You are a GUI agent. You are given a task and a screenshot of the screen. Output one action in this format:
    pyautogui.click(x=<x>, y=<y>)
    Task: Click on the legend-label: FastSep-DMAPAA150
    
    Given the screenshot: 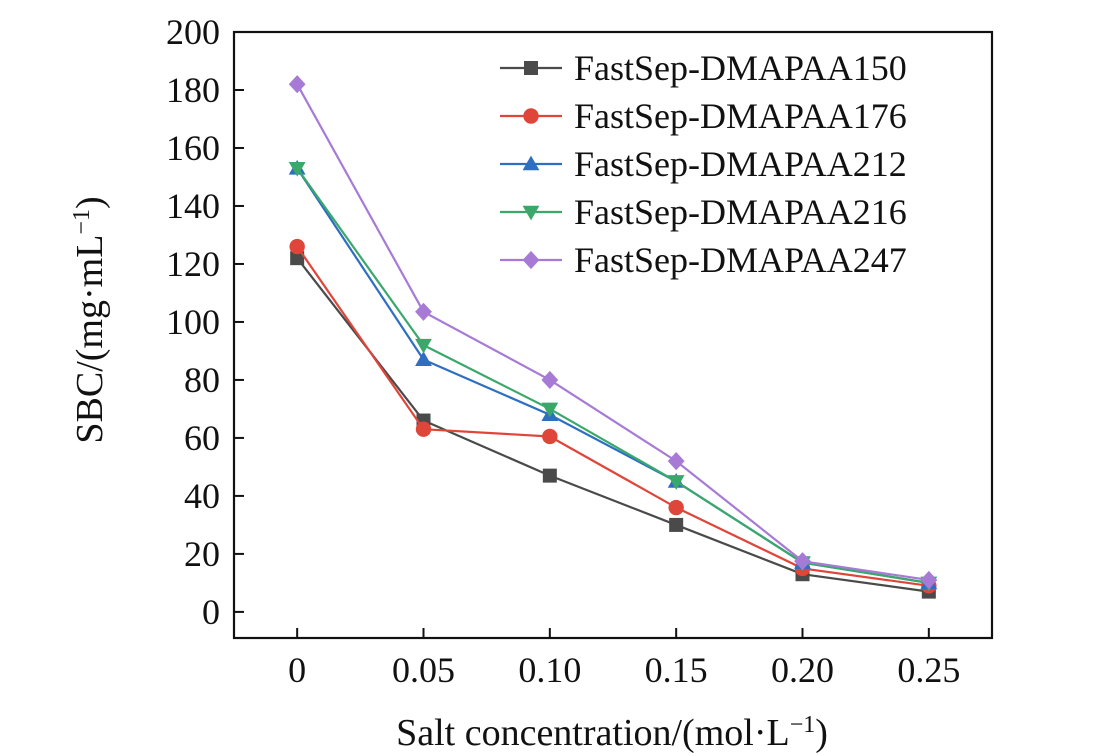 What is the action you would take?
    pyautogui.click(x=740, y=68)
    